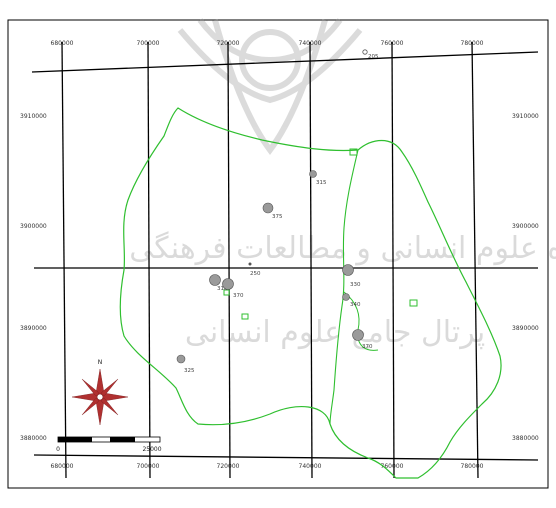  What do you see at coordinates (355, 285) in the screenshot?
I see `station-label: 330` at bounding box center [355, 285].